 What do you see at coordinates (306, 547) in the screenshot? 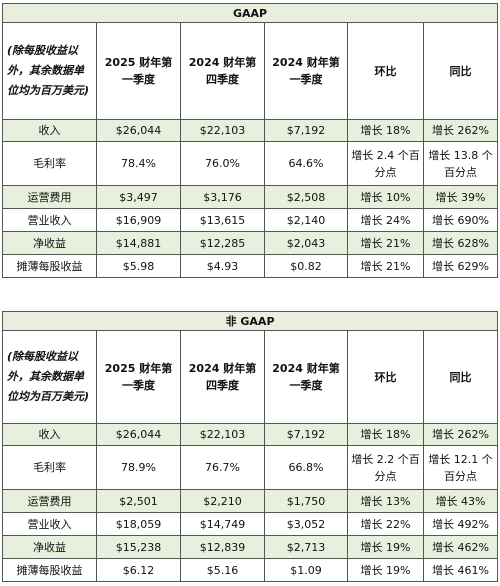
I see `cell: $2,713` at bounding box center [306, 547].